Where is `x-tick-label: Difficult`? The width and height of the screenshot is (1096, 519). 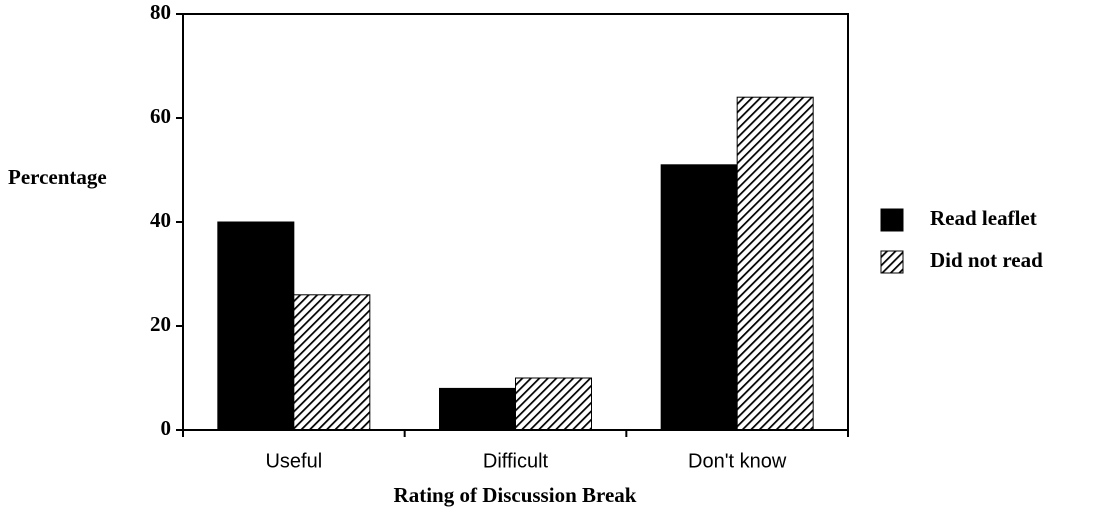
x-tick-label: Difficult is located at coordinates (516, 461).